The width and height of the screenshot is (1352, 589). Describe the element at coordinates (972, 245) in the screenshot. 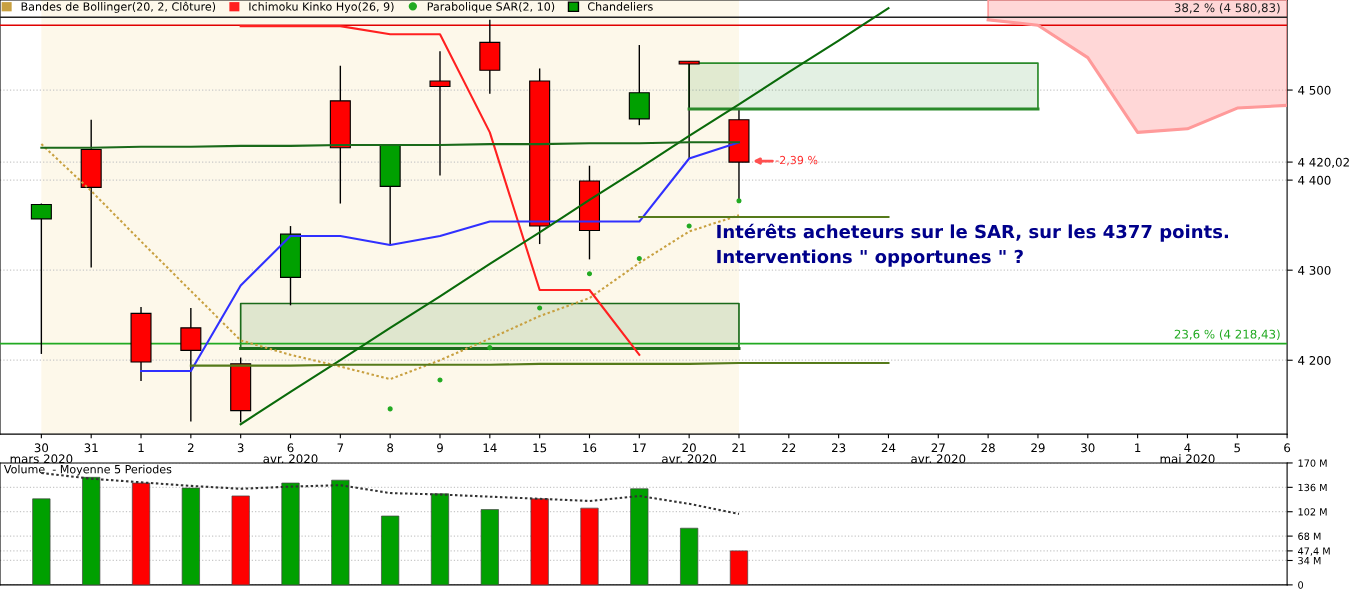

I see `annotation: Intérêts acheteurs sur le SAR, sur les 4377 points. Interventions " opportunes " ?` at that location.